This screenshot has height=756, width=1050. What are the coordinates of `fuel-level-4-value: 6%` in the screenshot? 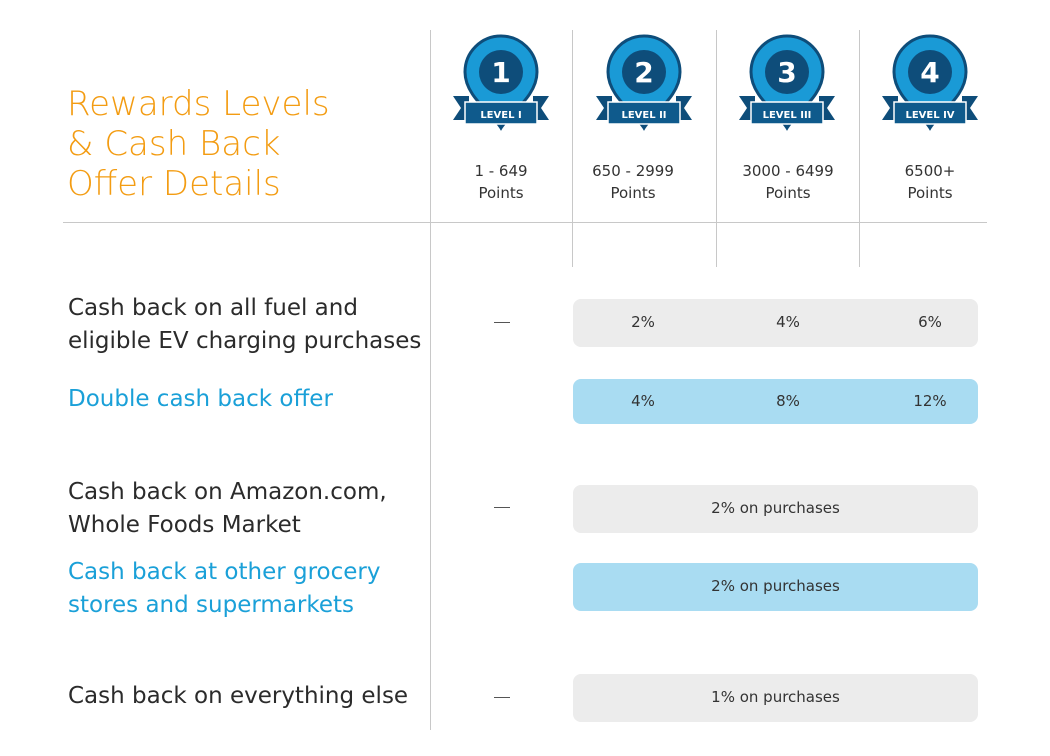 It's located at (930, 322).